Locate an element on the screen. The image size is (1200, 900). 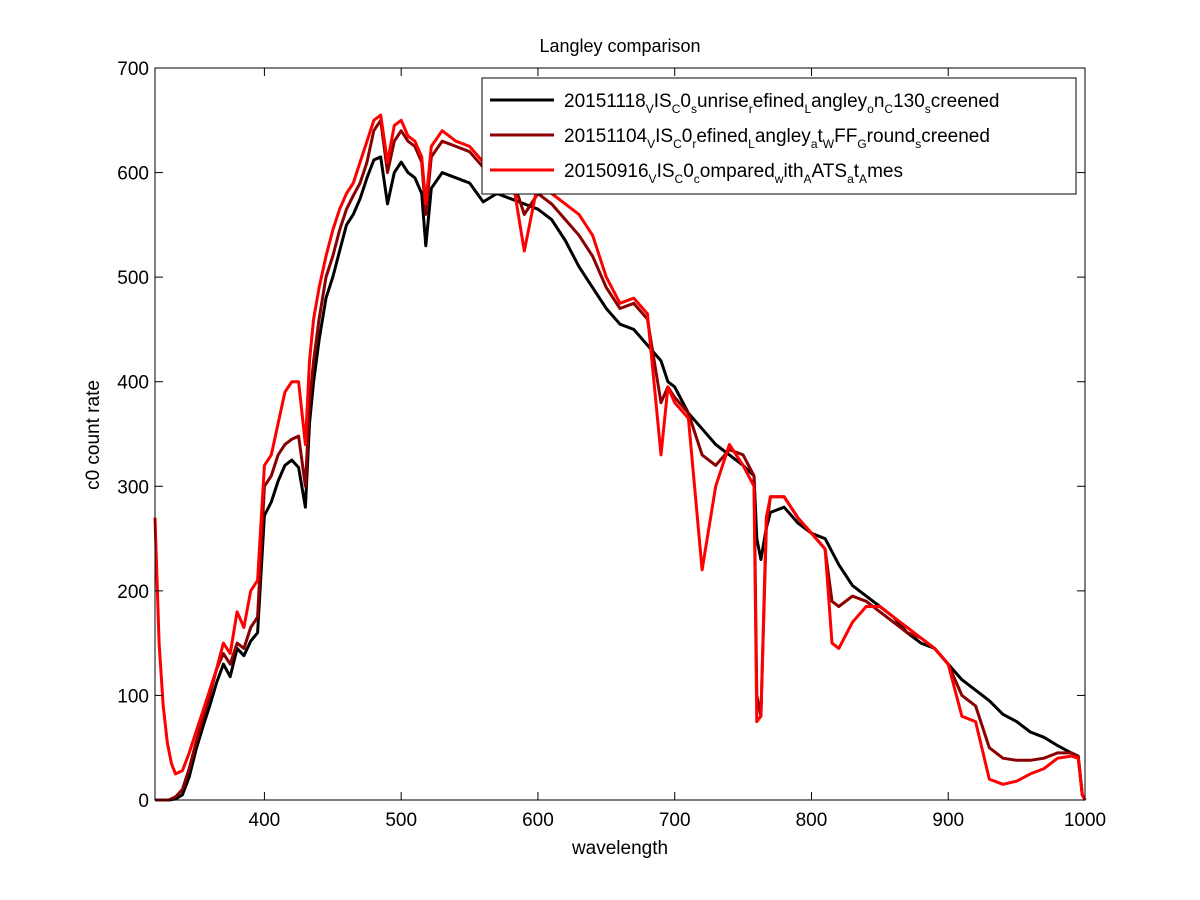
y-tick-label: 600 is located at coordinates (133, 174).